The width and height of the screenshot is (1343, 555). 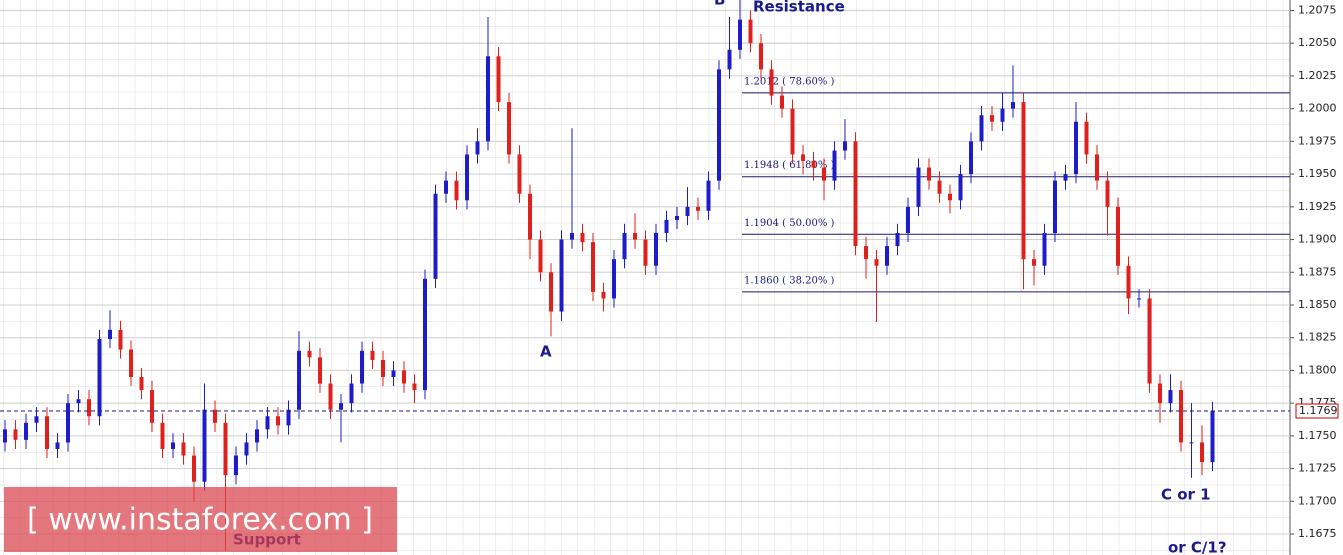 I want to click on y-tick-label: 1.2050, so click(x=1317, y=42).